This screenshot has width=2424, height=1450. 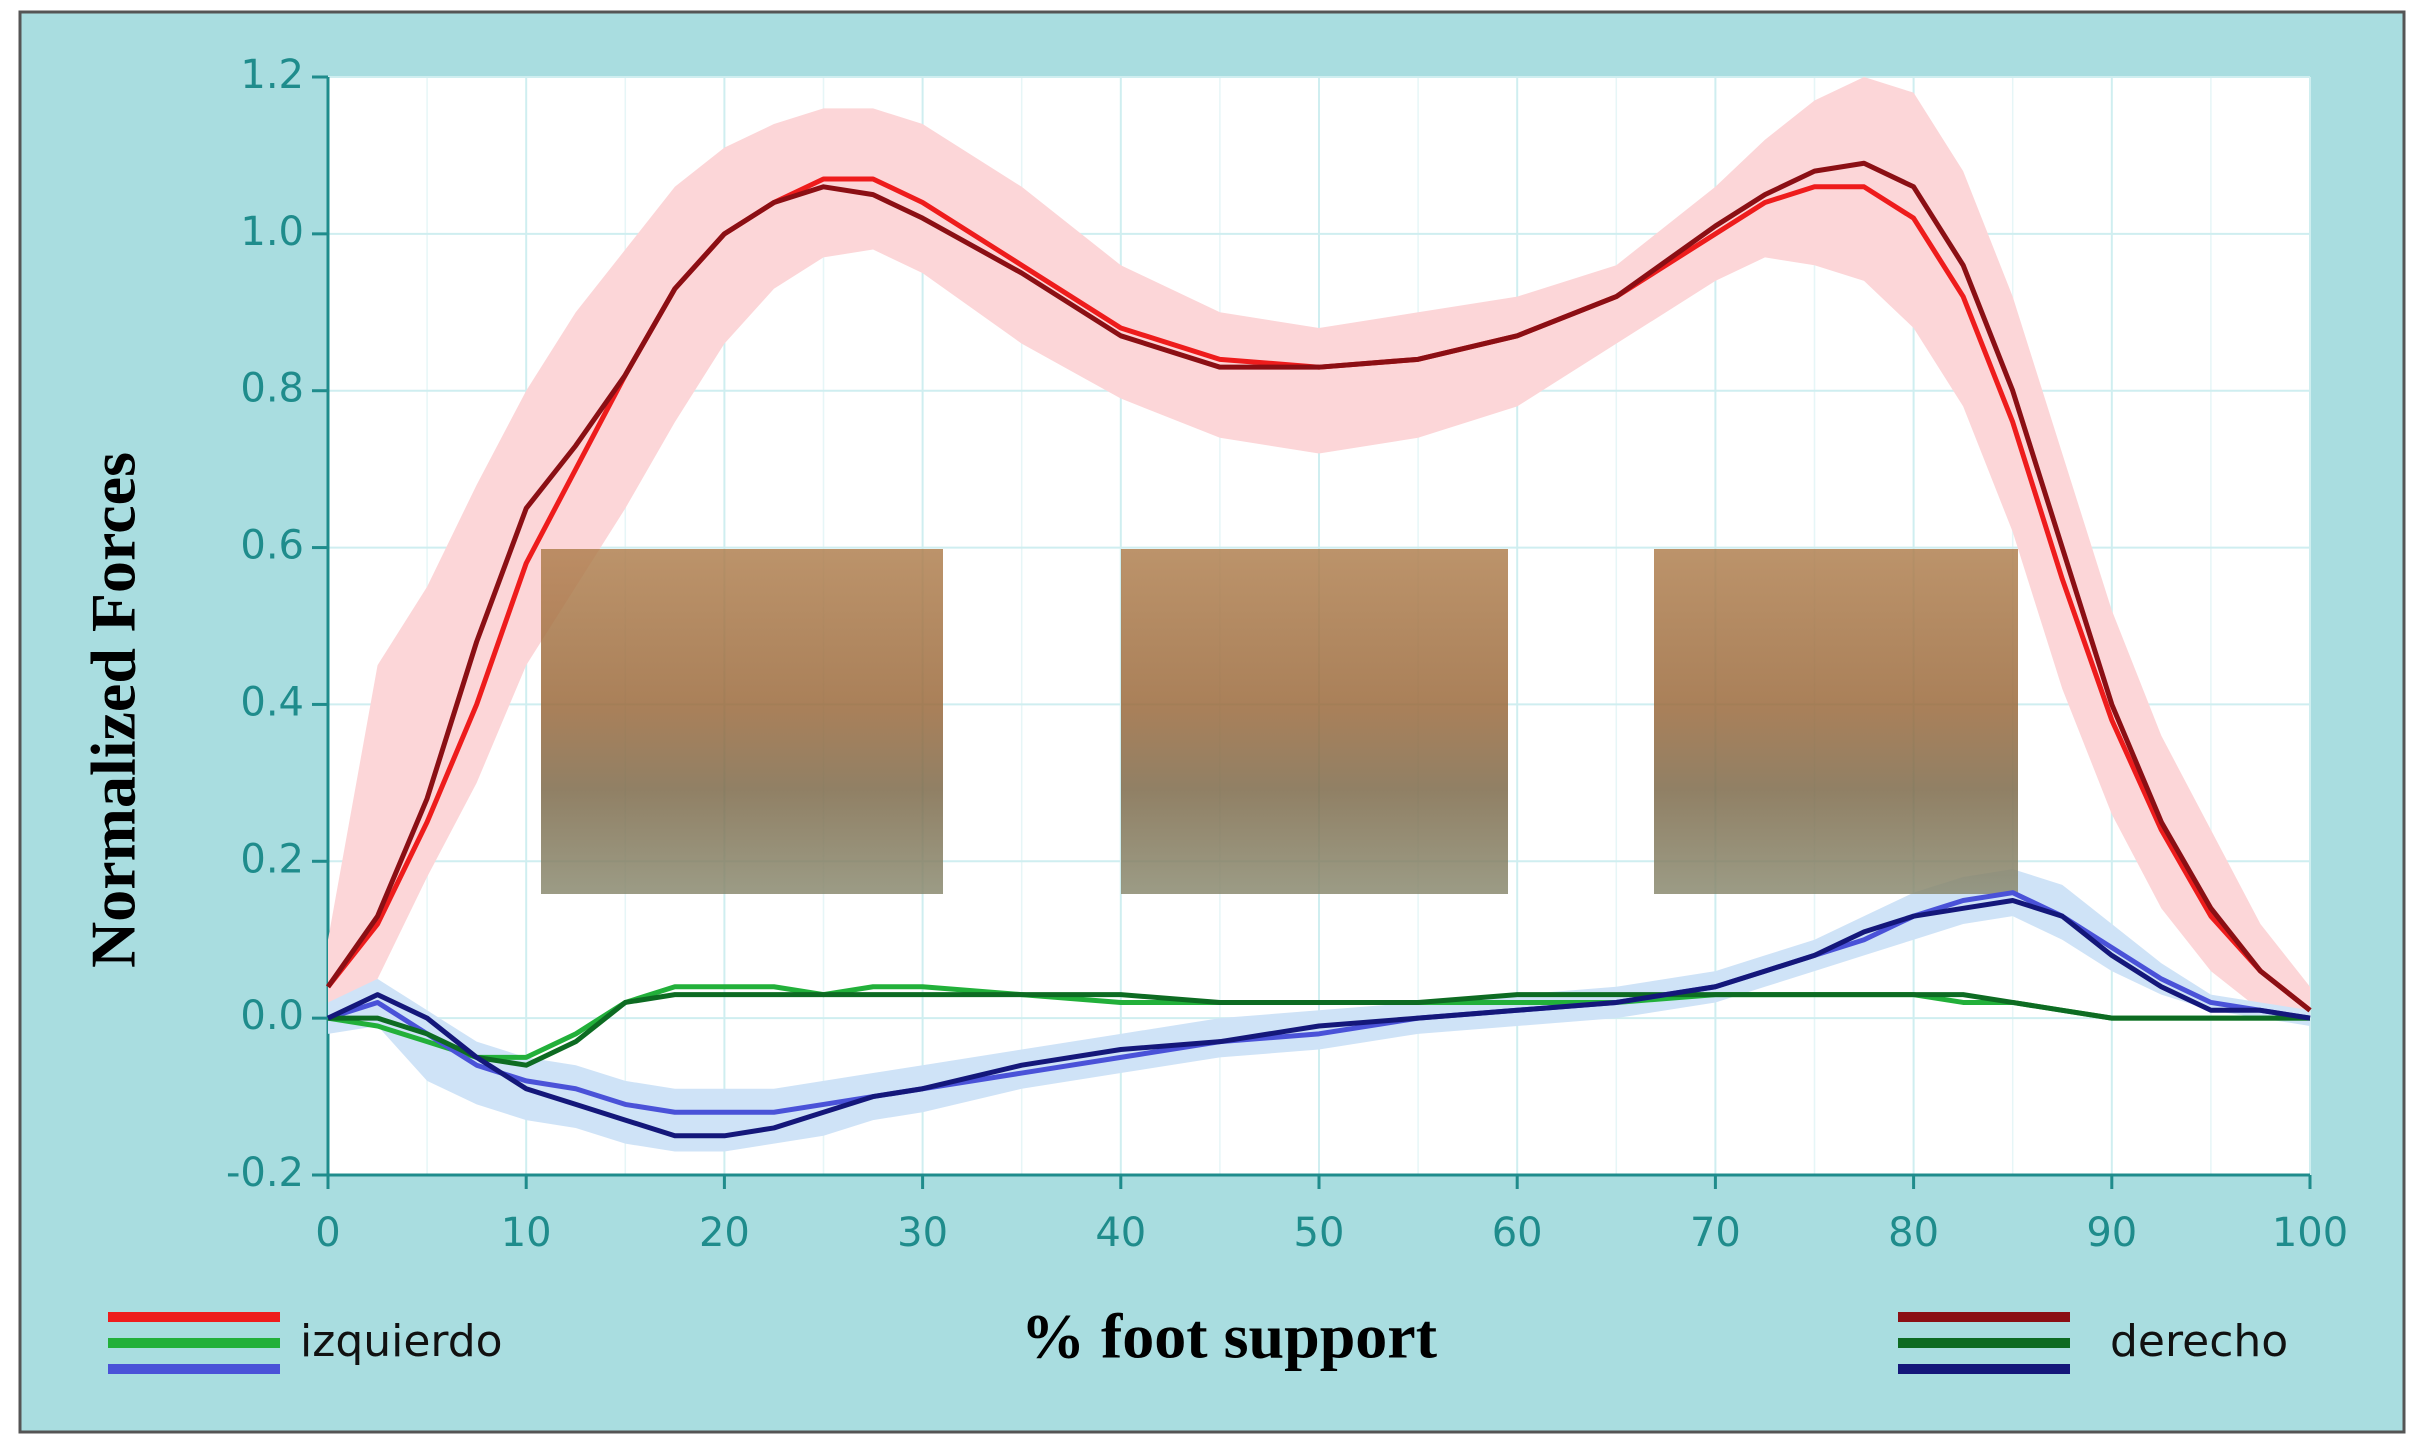 What do you see at coordinates (2310, 1233) in the screenshot?
I see `x-tick-label: 100` at bounding box center [2310, 1233].